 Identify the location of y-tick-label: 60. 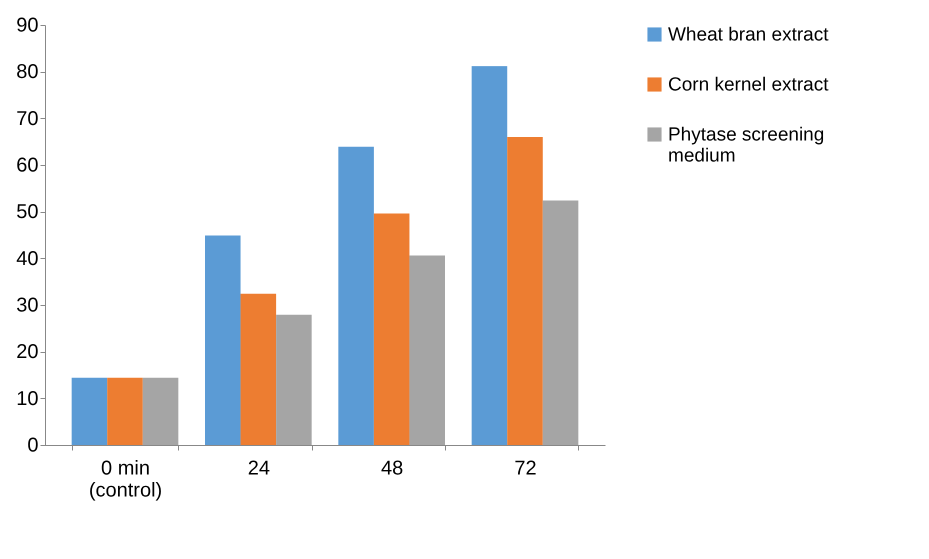
(27, 165).